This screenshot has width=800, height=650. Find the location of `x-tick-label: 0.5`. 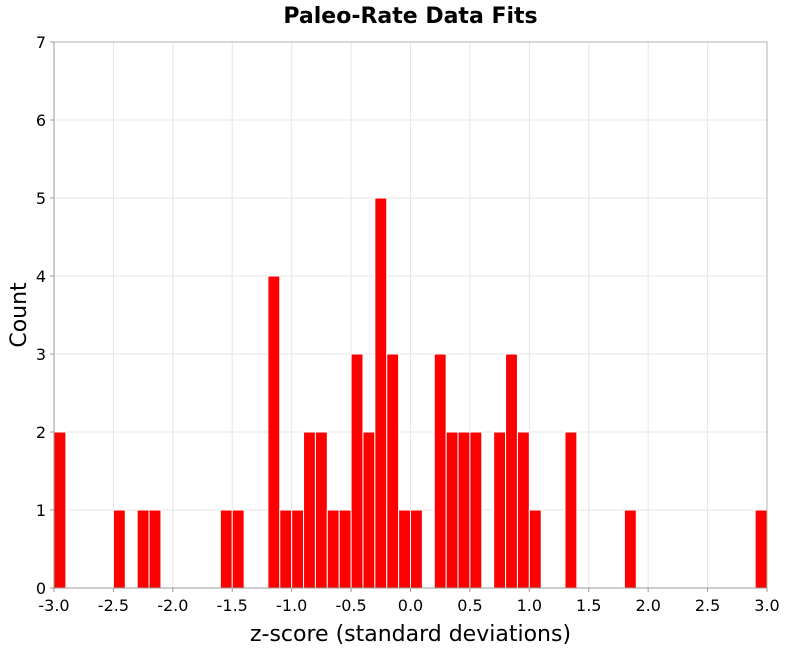

x-tick-label: 0.5 is located at coordinates (469, 605).